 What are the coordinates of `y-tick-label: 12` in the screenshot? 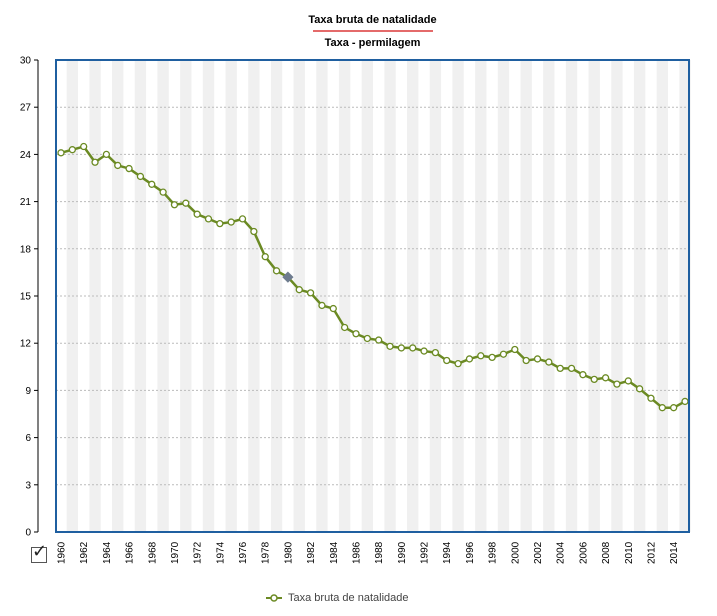 It's located at (26, 344).